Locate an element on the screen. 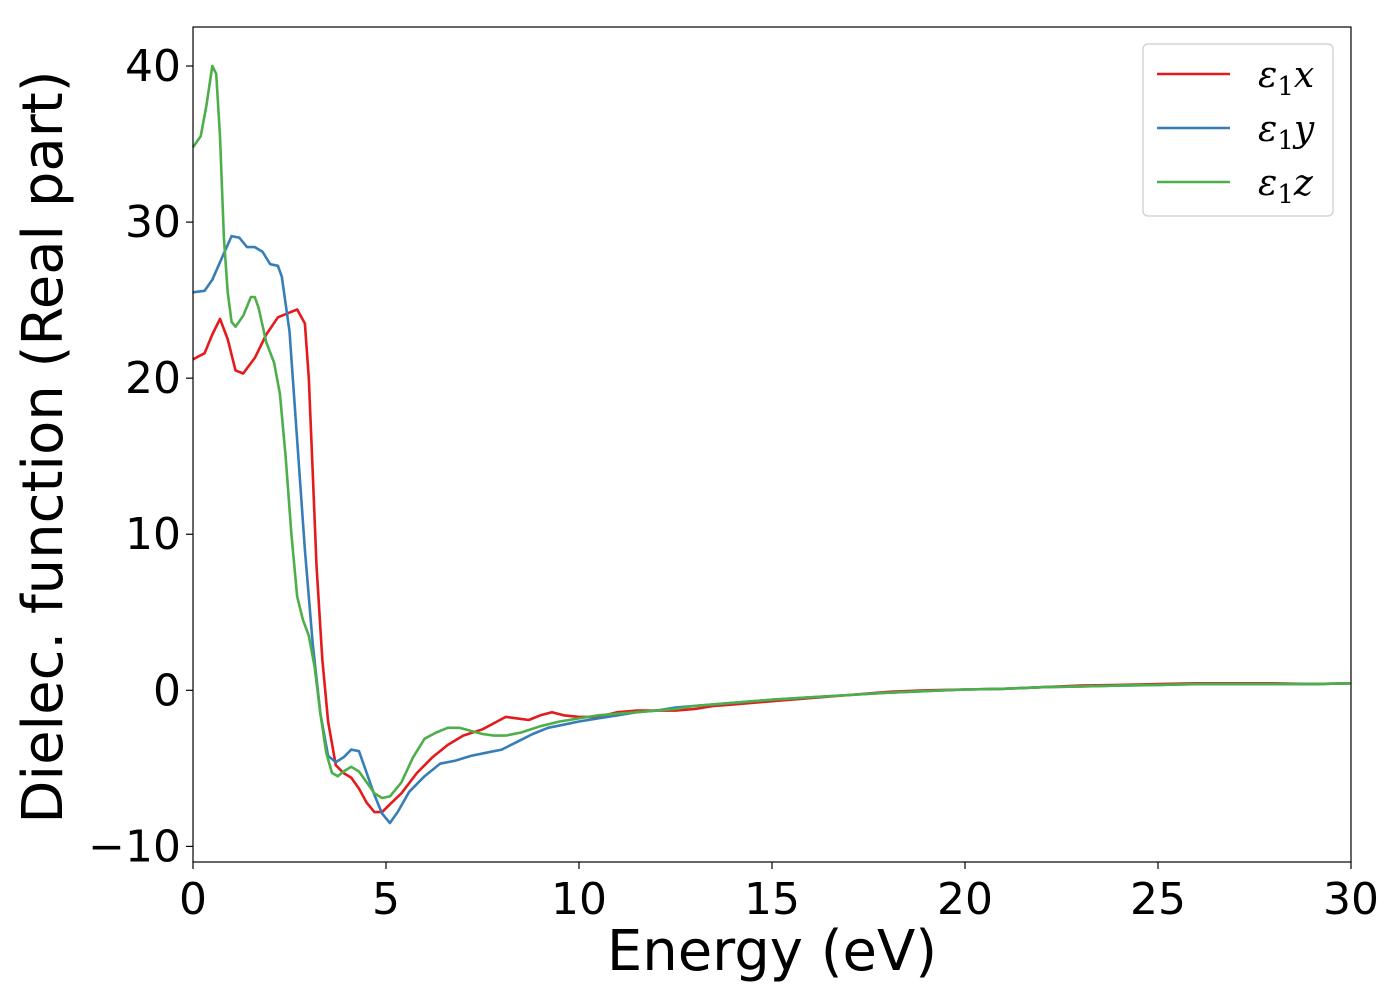 The width and height of the screenshot is (1400, 1000). x-tick-label: 10 is located at coordinates (579, 899).